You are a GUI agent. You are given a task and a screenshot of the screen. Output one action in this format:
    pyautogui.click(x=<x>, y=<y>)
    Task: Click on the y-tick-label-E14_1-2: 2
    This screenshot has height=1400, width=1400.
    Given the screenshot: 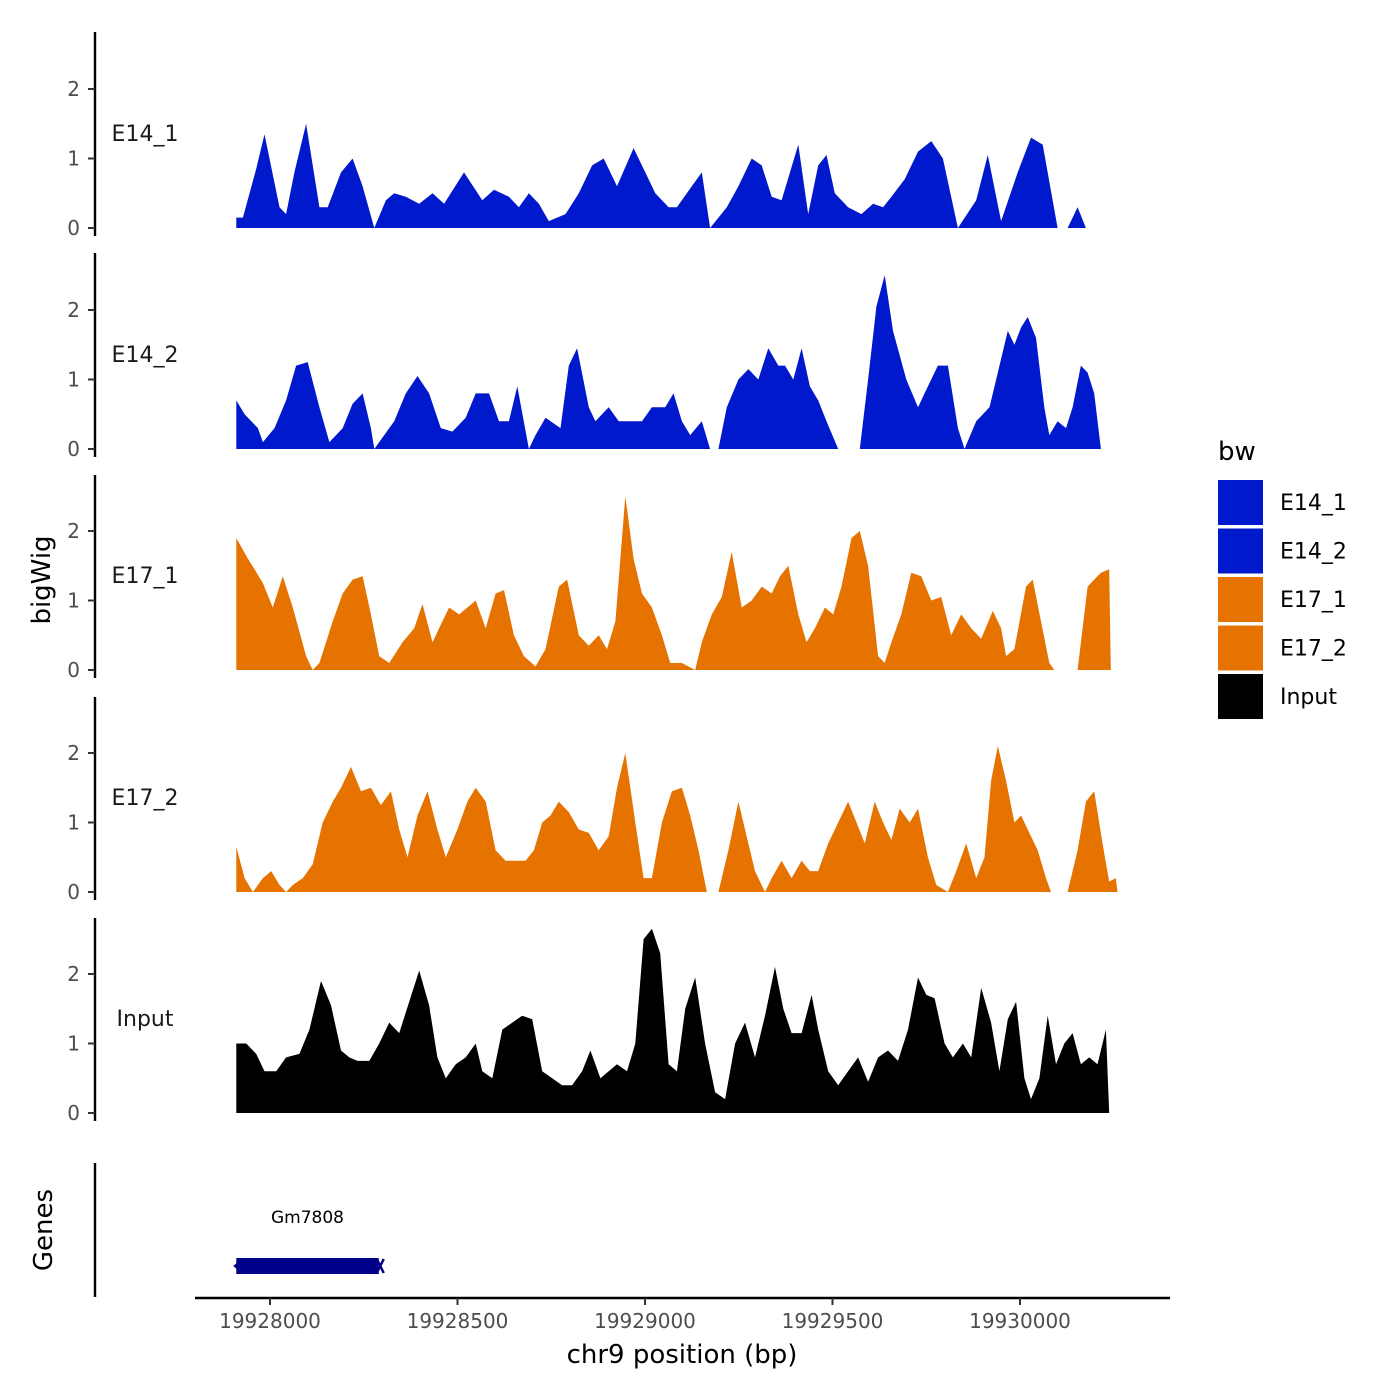 What is the action you would take?
    pyautogui.click(x=73, y=89)
    